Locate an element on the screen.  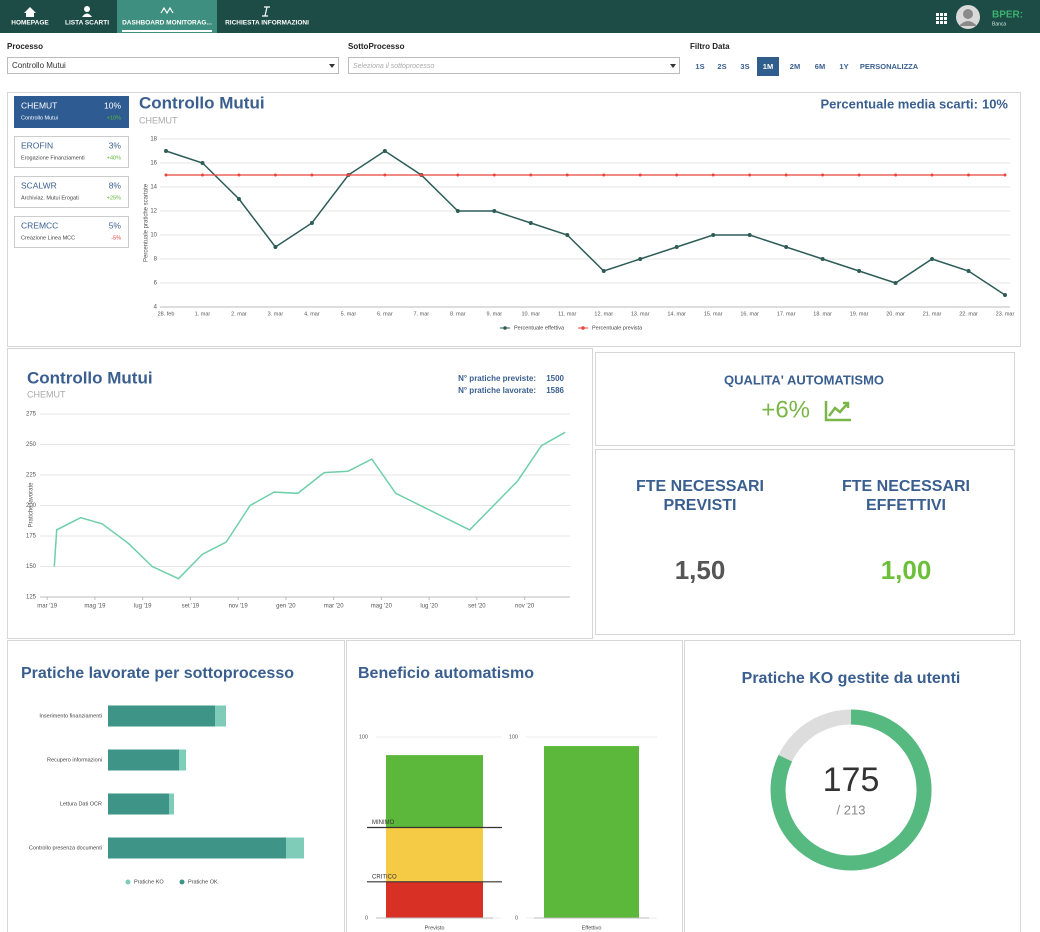
summary-label: Percentuale media scarti: is located at coordinates (899, 103).